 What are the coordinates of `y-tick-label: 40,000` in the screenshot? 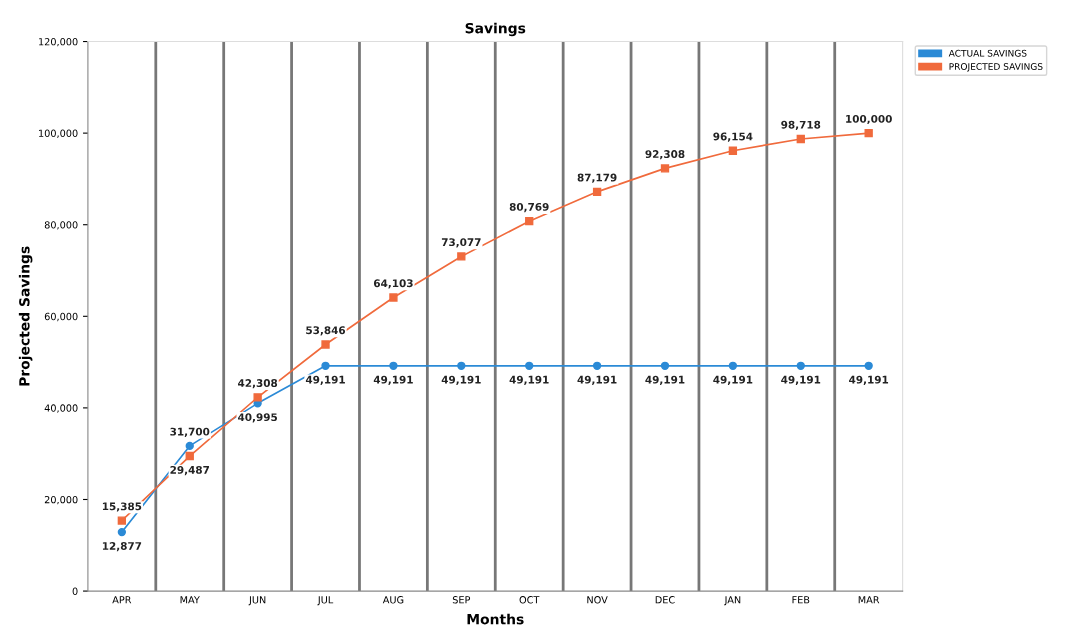 It's located at (61, 408).